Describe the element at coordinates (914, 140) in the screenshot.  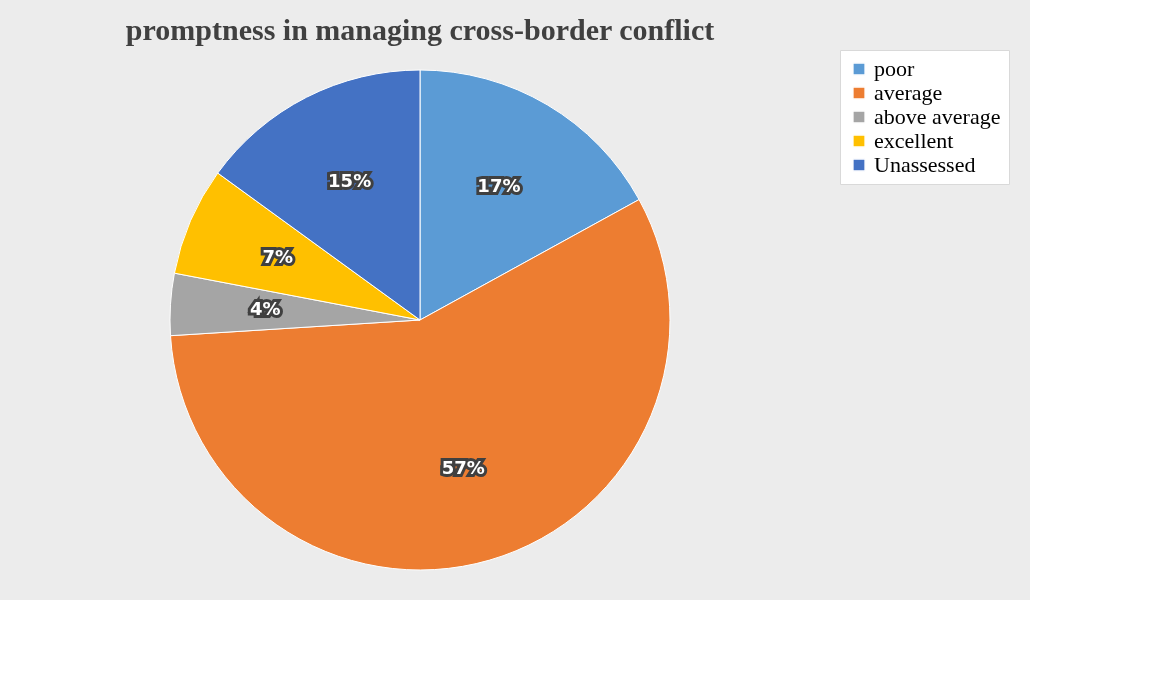
I see `legend-label: excellent` at that location.